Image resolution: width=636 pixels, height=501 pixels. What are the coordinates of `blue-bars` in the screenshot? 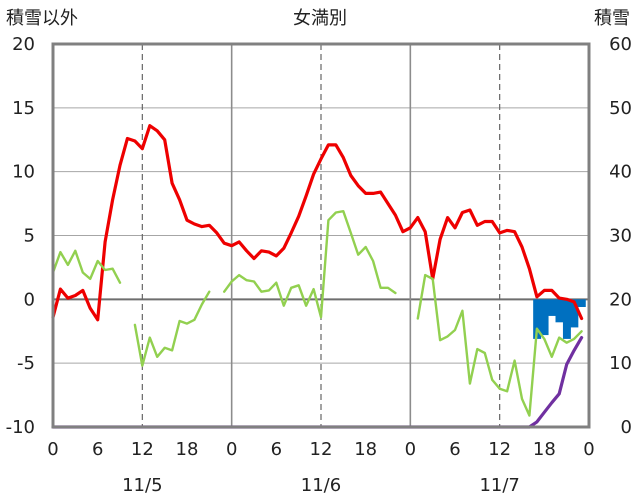 It's located at (559, 319).